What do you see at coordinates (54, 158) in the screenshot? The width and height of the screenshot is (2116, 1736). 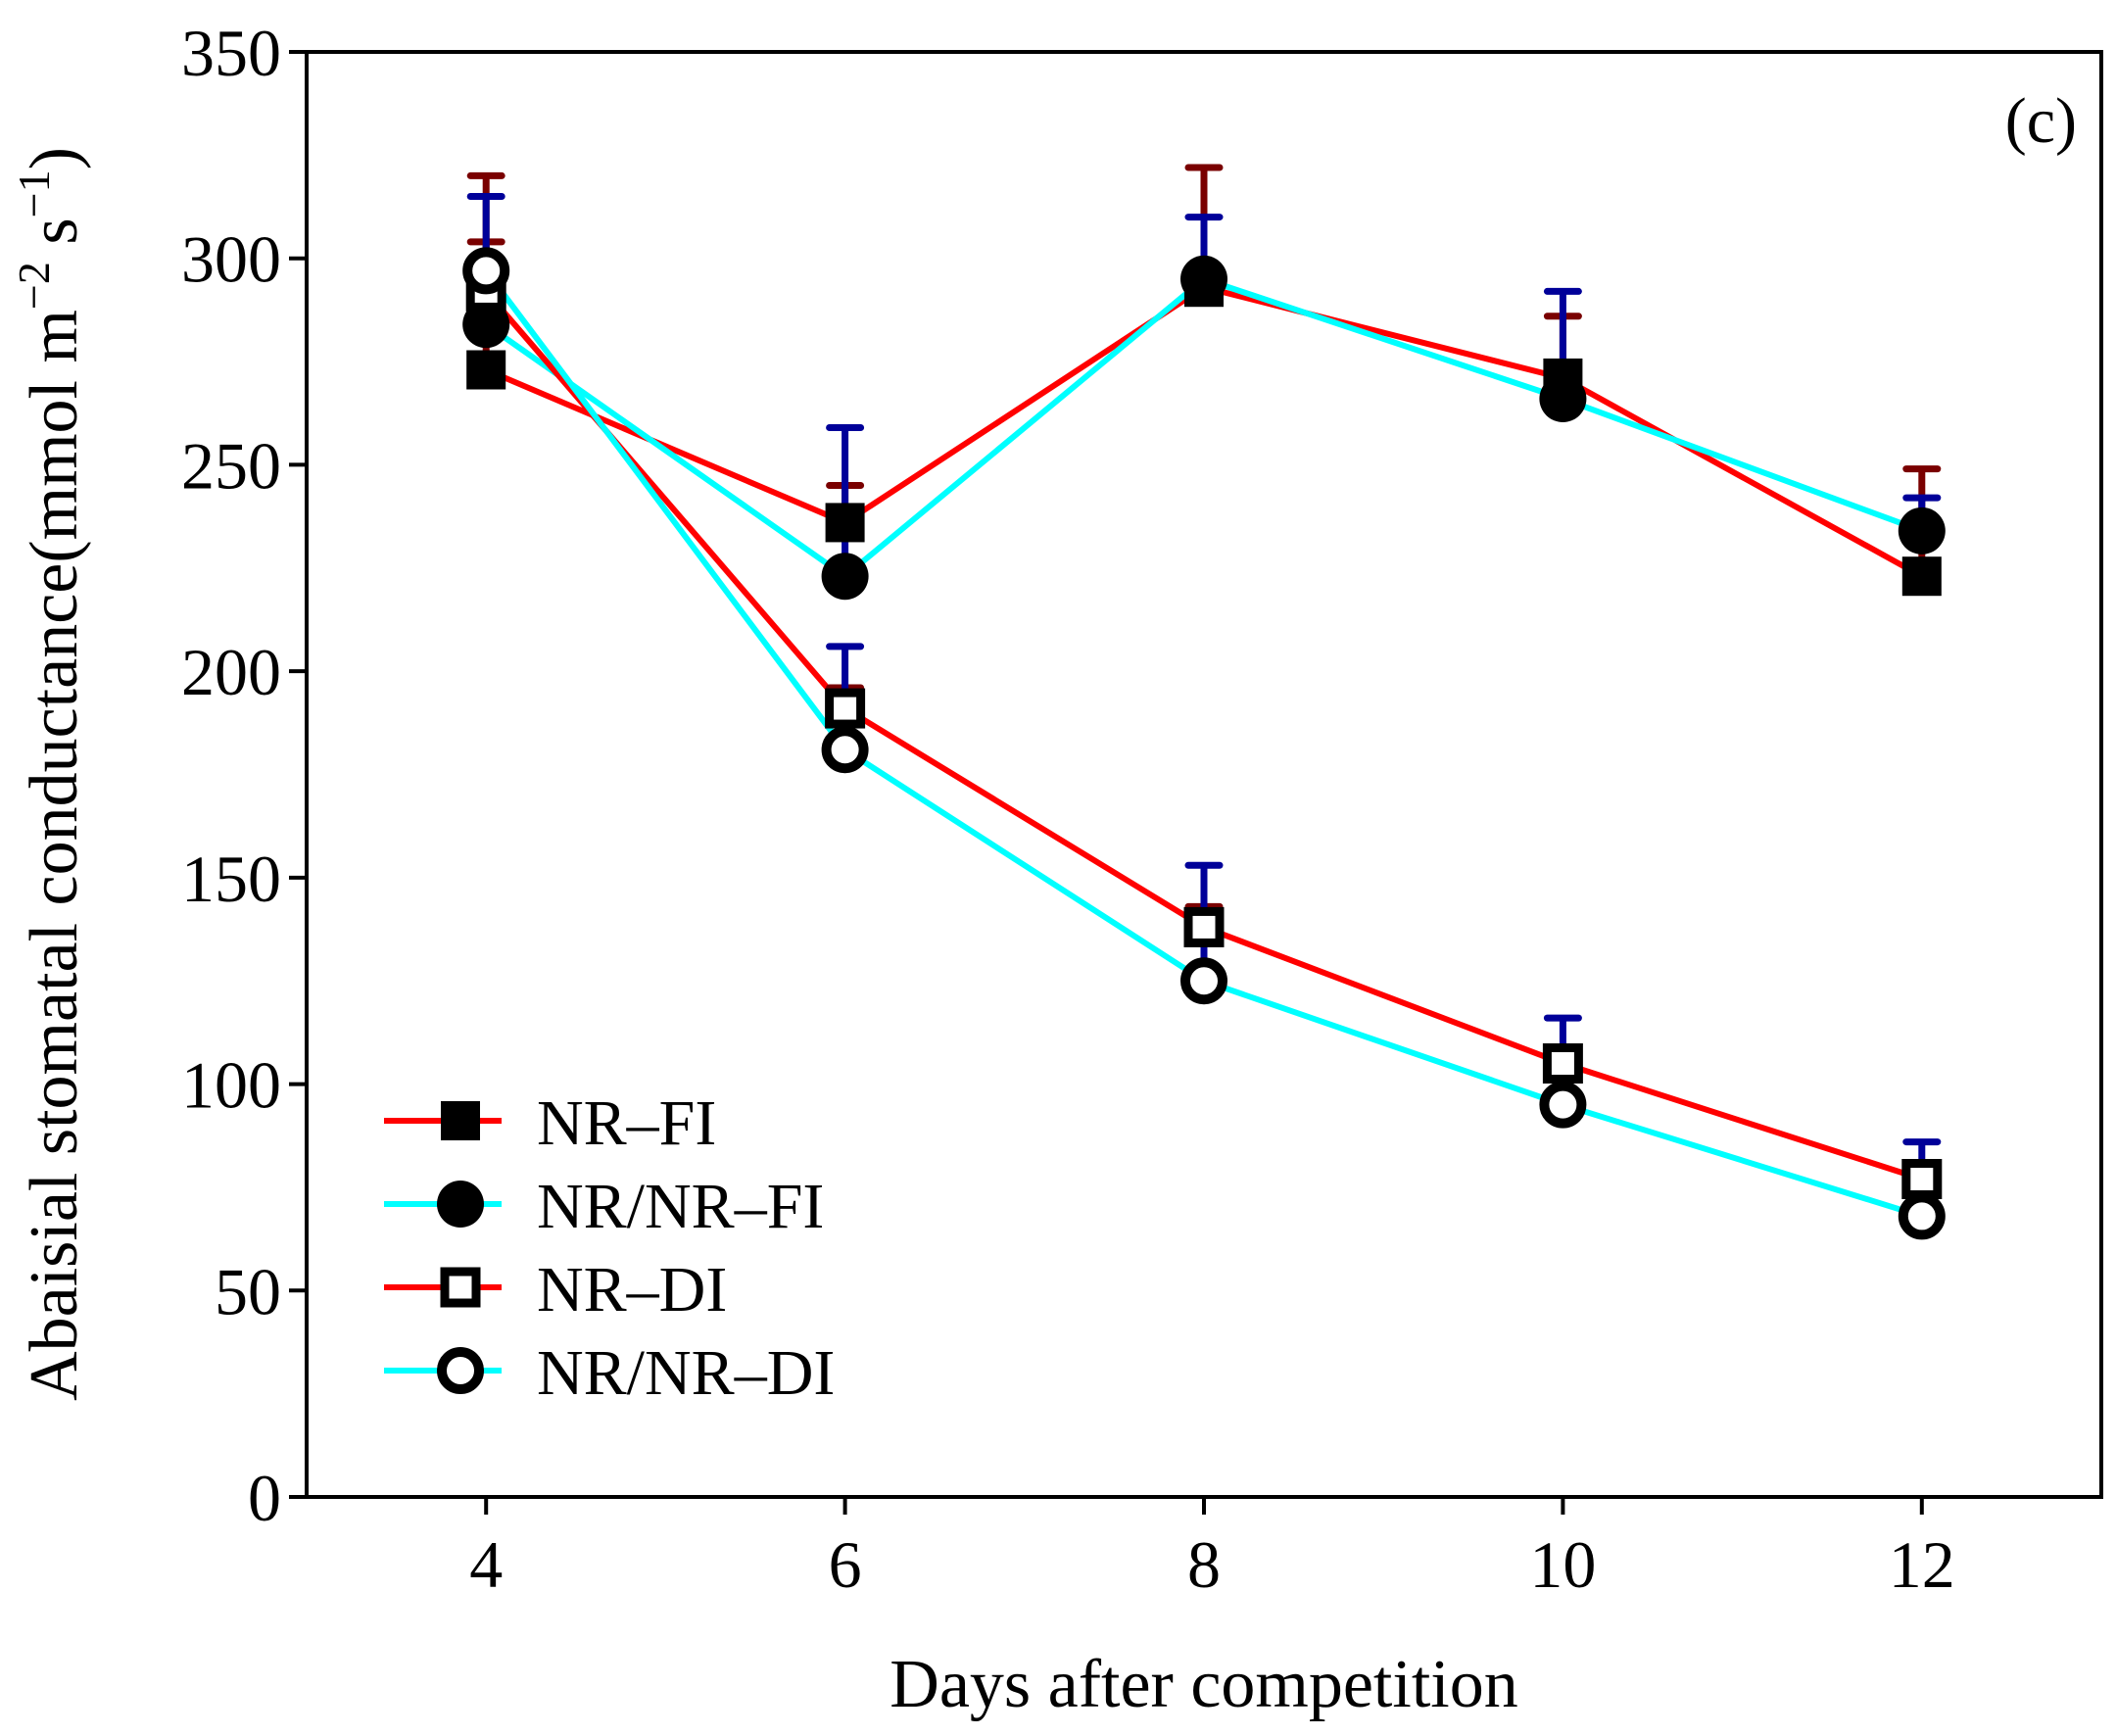 I see `y-axis-label-end: )` at bounding box center [54, 158].